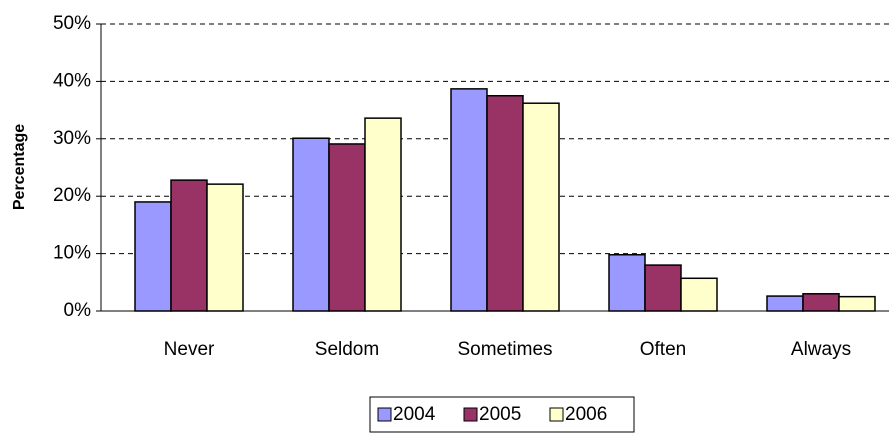 The height and width of the screenshot is (438, 890). Describe the element at coordinates (821, 349) in the screenshot. I see `x-tick-label: Always` at that location.